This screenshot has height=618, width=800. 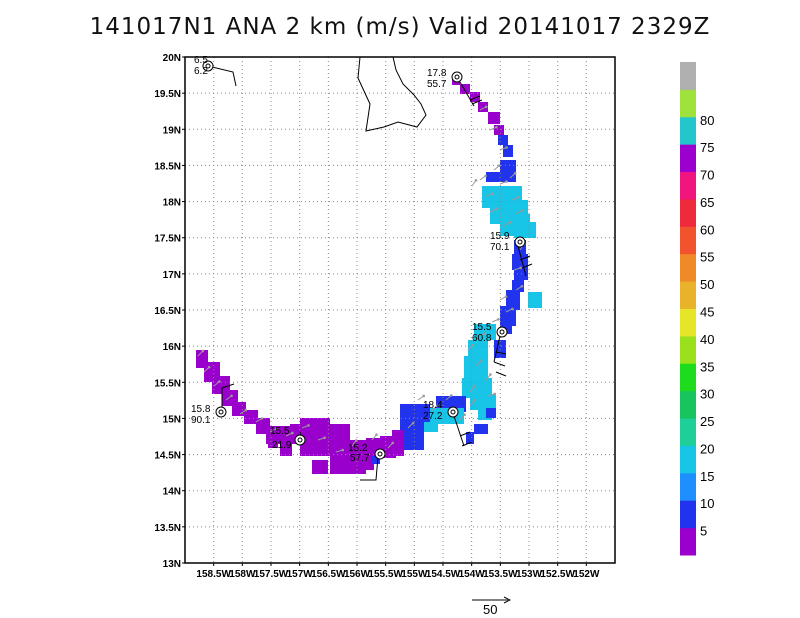 I want to click on colorbar-label: 20, so click(x=707, y=448).